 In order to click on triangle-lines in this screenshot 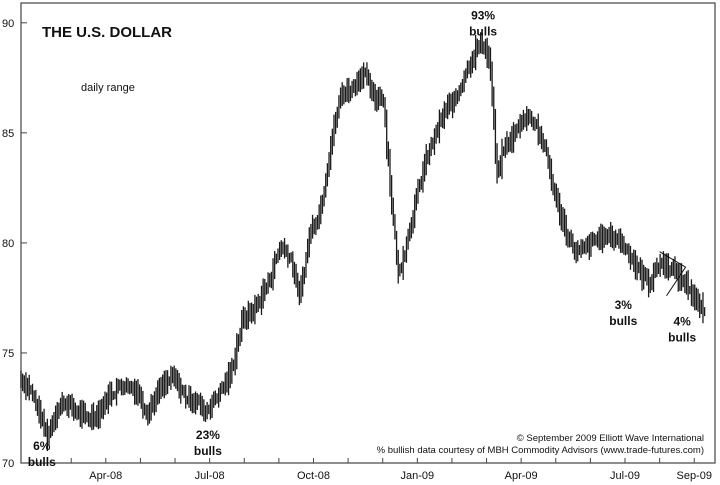, I will do `click(673, 274)`.